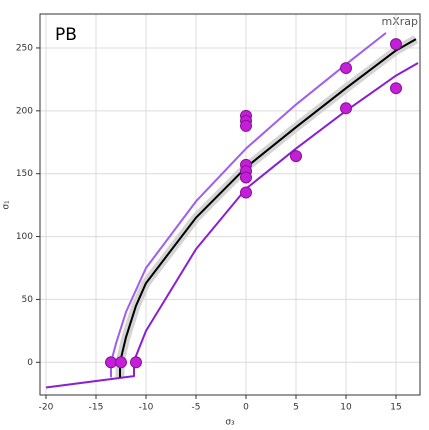  What do you see at coordinates (196, 408) in the screenshot?
I see `x-tick-label: -5` at bounding box center [196, 408].